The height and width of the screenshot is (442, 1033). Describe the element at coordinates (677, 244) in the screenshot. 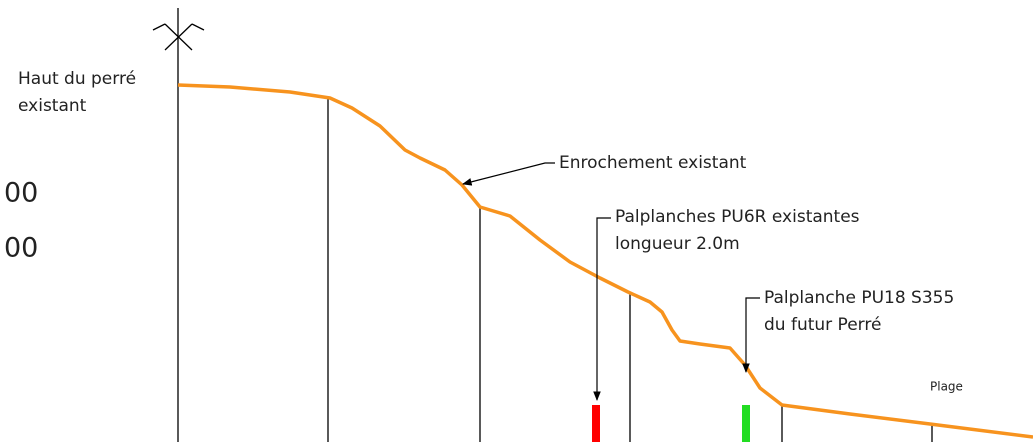

I see `label: longueur 2.0m` at that location.